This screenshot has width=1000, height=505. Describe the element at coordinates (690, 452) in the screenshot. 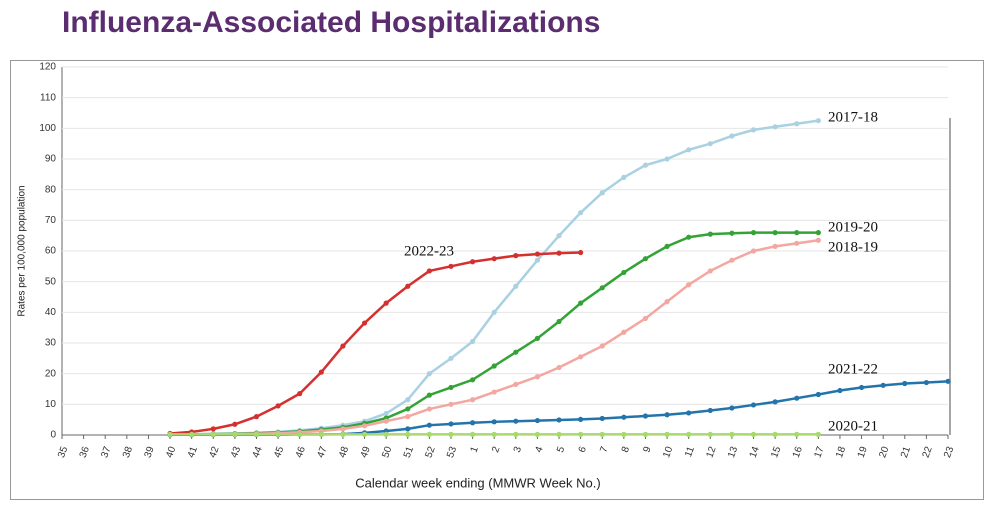

I see `x-tick-label: 11` at that location.